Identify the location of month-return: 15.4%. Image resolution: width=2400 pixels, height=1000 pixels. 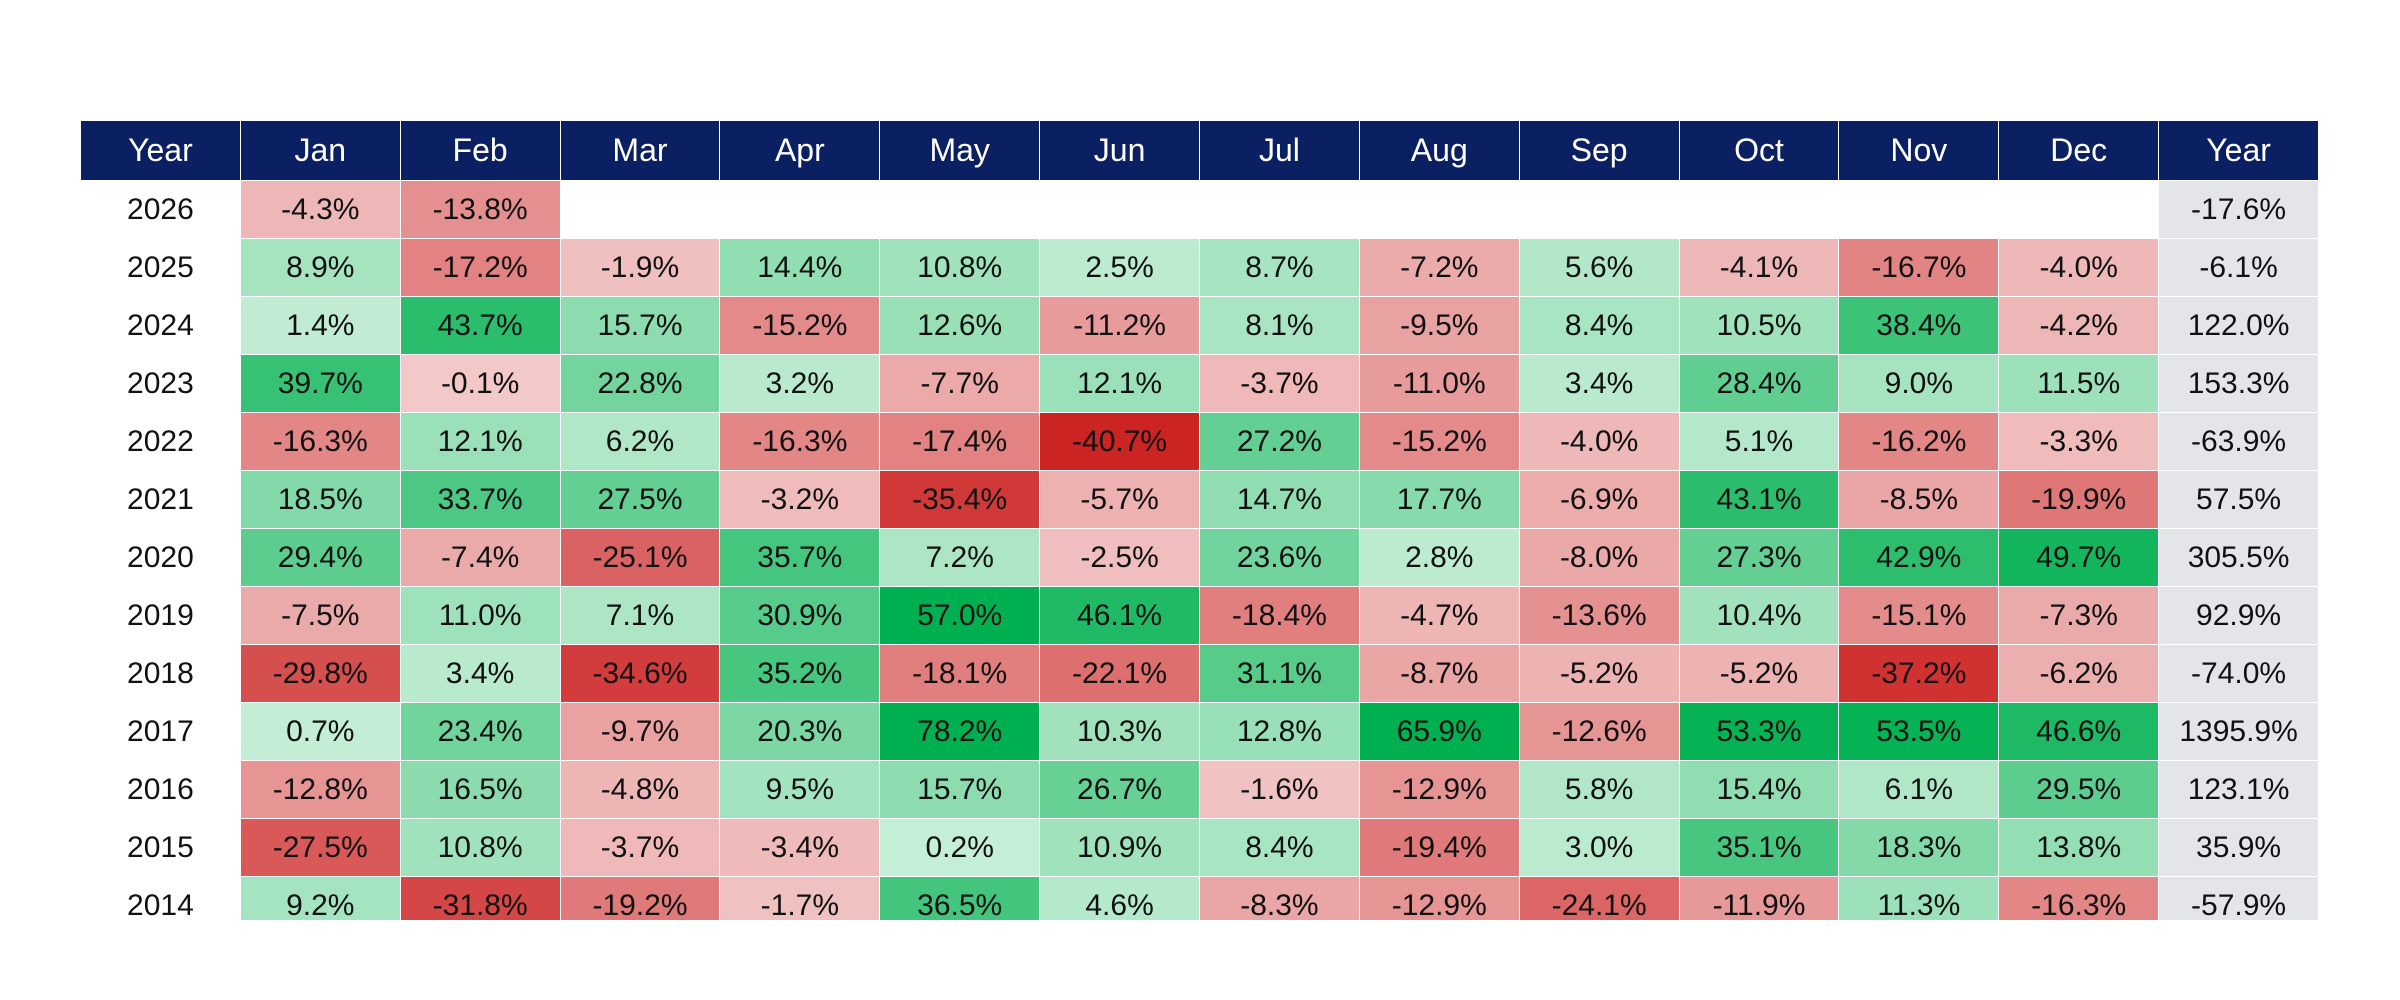
(1759, 790).